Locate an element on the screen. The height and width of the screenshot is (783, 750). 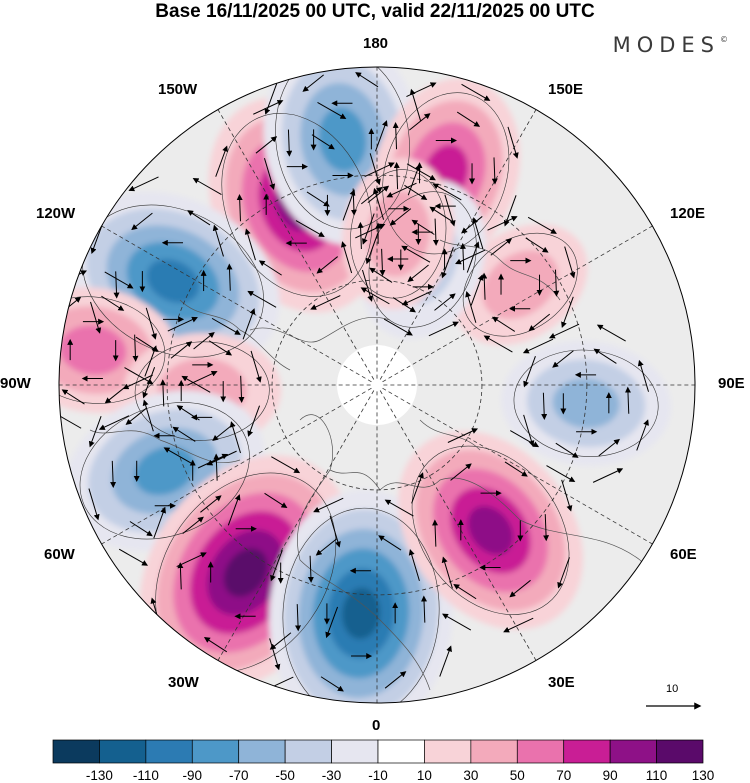
lon-label-90e: 90E is located at coordinates (731, 383).